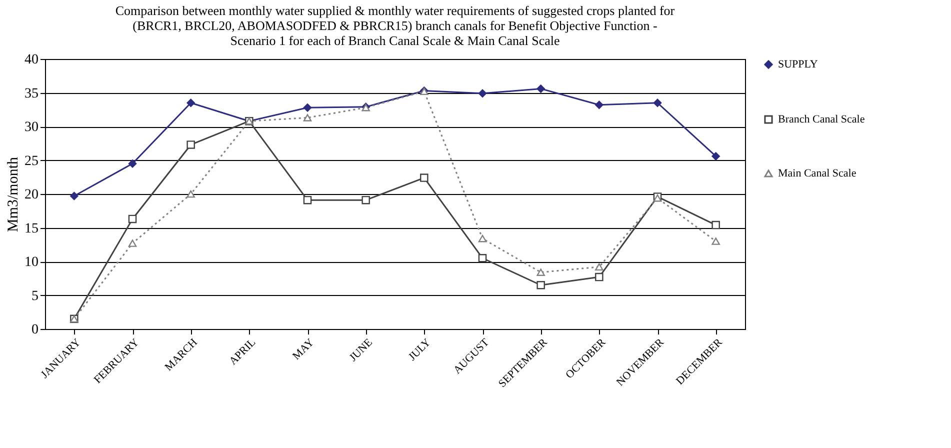 The image size is (951, 448). Describe the element at coordinates (14, 194) in the screenshot. I see `y-axis-title: Mm3/month` at that location.